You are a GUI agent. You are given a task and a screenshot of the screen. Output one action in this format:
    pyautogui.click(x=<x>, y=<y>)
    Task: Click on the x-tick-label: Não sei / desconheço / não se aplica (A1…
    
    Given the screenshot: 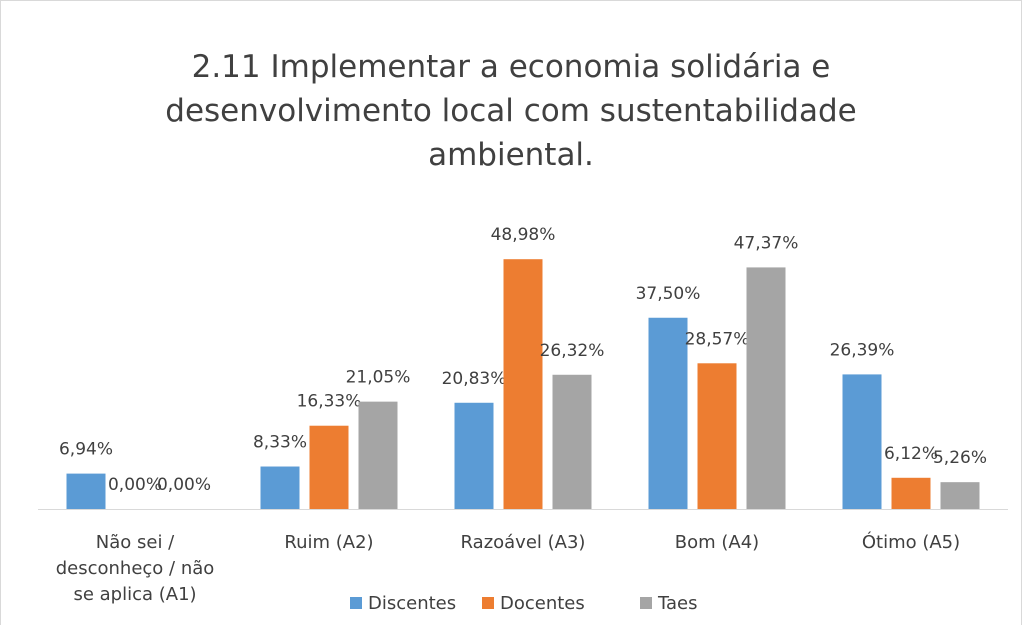 What is the action you would take?
    pyautogui.click(x=135, y=568)
    